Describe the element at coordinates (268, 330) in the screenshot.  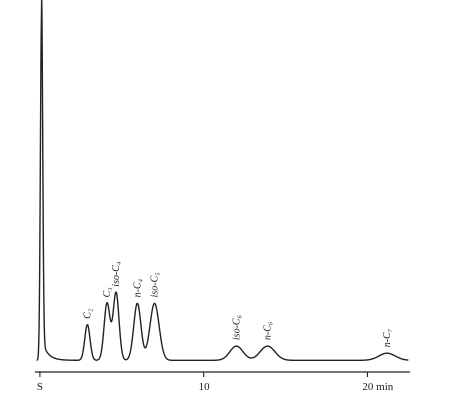
I see `peak-label: n-C₆` at that location.